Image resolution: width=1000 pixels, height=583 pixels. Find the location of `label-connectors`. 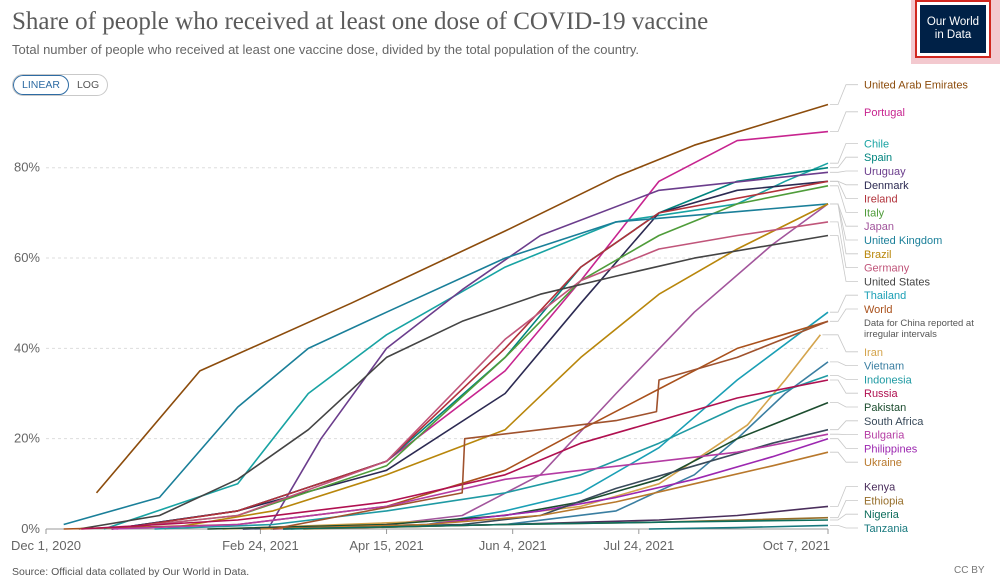

label-connectors is located at coordinates (840, 306).